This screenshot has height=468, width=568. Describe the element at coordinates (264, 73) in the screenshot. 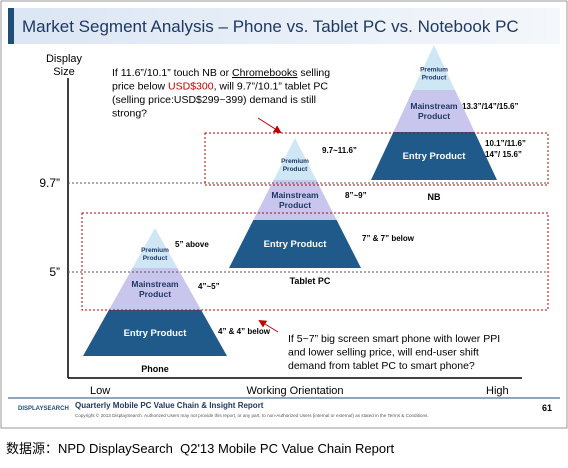

I see `note-text: Chromebooks` at that location.